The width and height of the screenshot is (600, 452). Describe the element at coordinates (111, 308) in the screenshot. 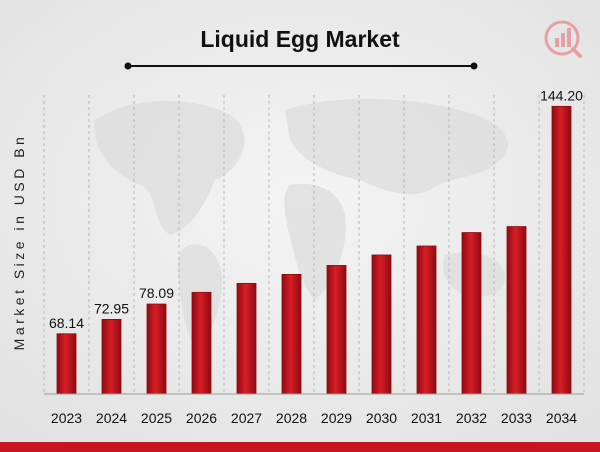

I see `data-label-2024: 72.95` at that location.